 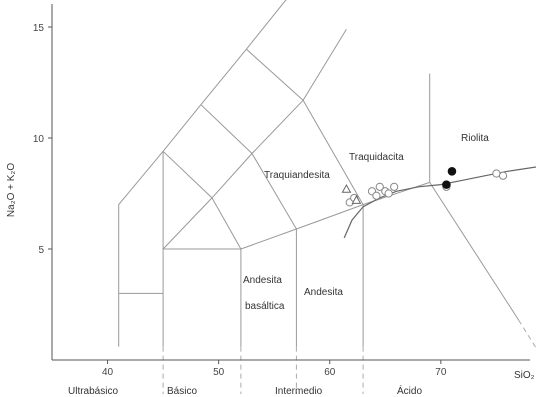 I want to click on x-tick-label: 50, so click(x=219, y=372).